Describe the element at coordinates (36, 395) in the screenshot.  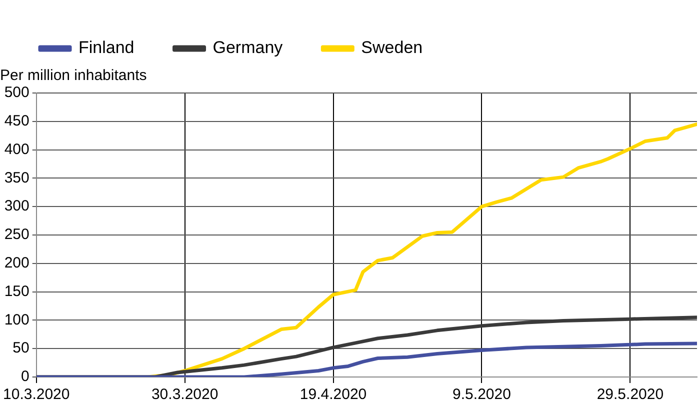
I see `x-tick-label: 10.3.2020` at that location.